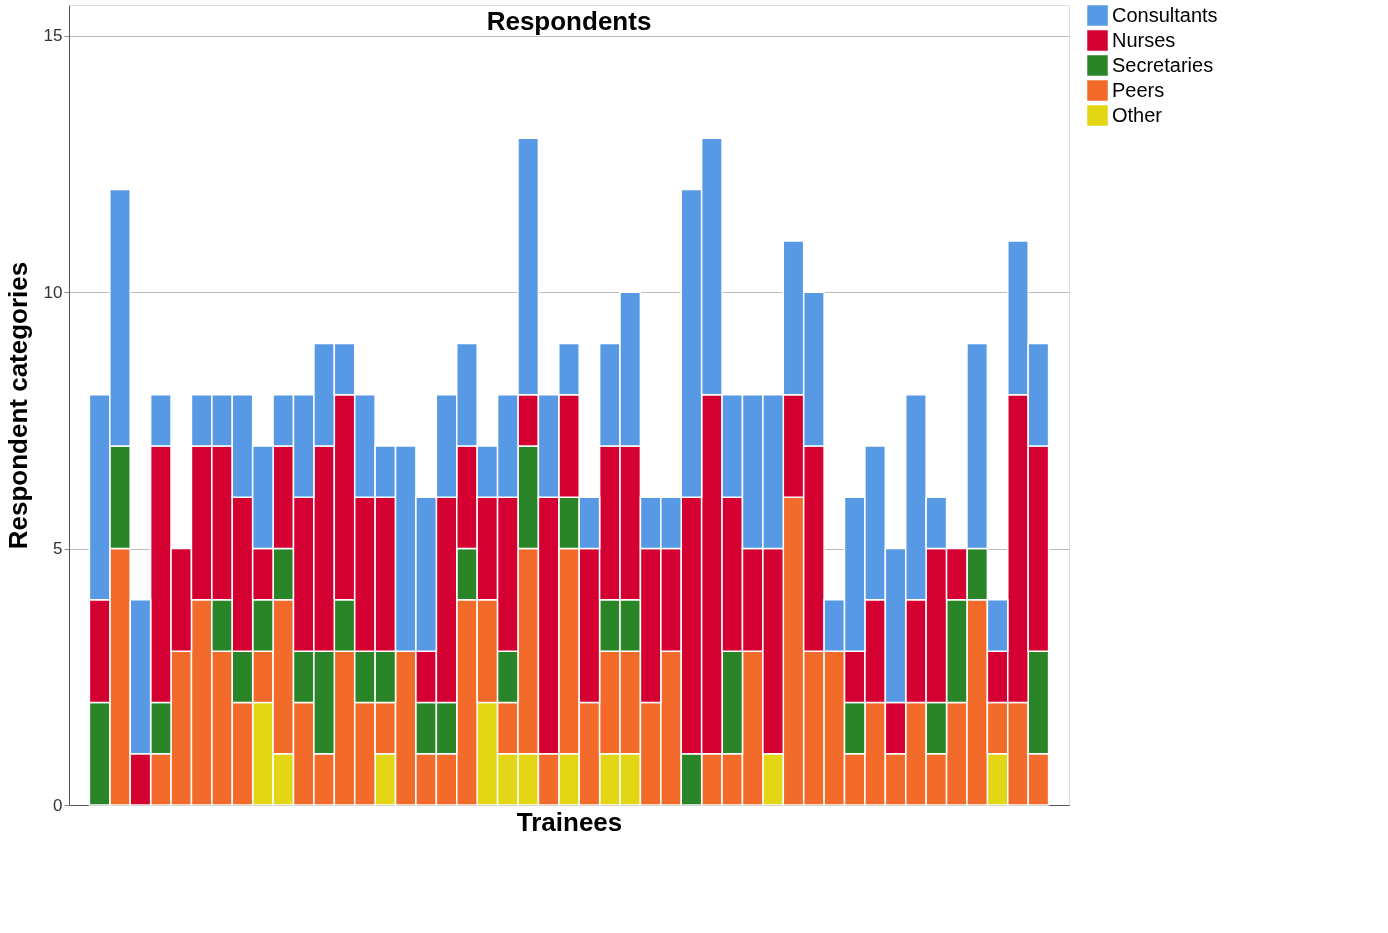  I want to click on chart-title: Respondents, so click(569, 21).